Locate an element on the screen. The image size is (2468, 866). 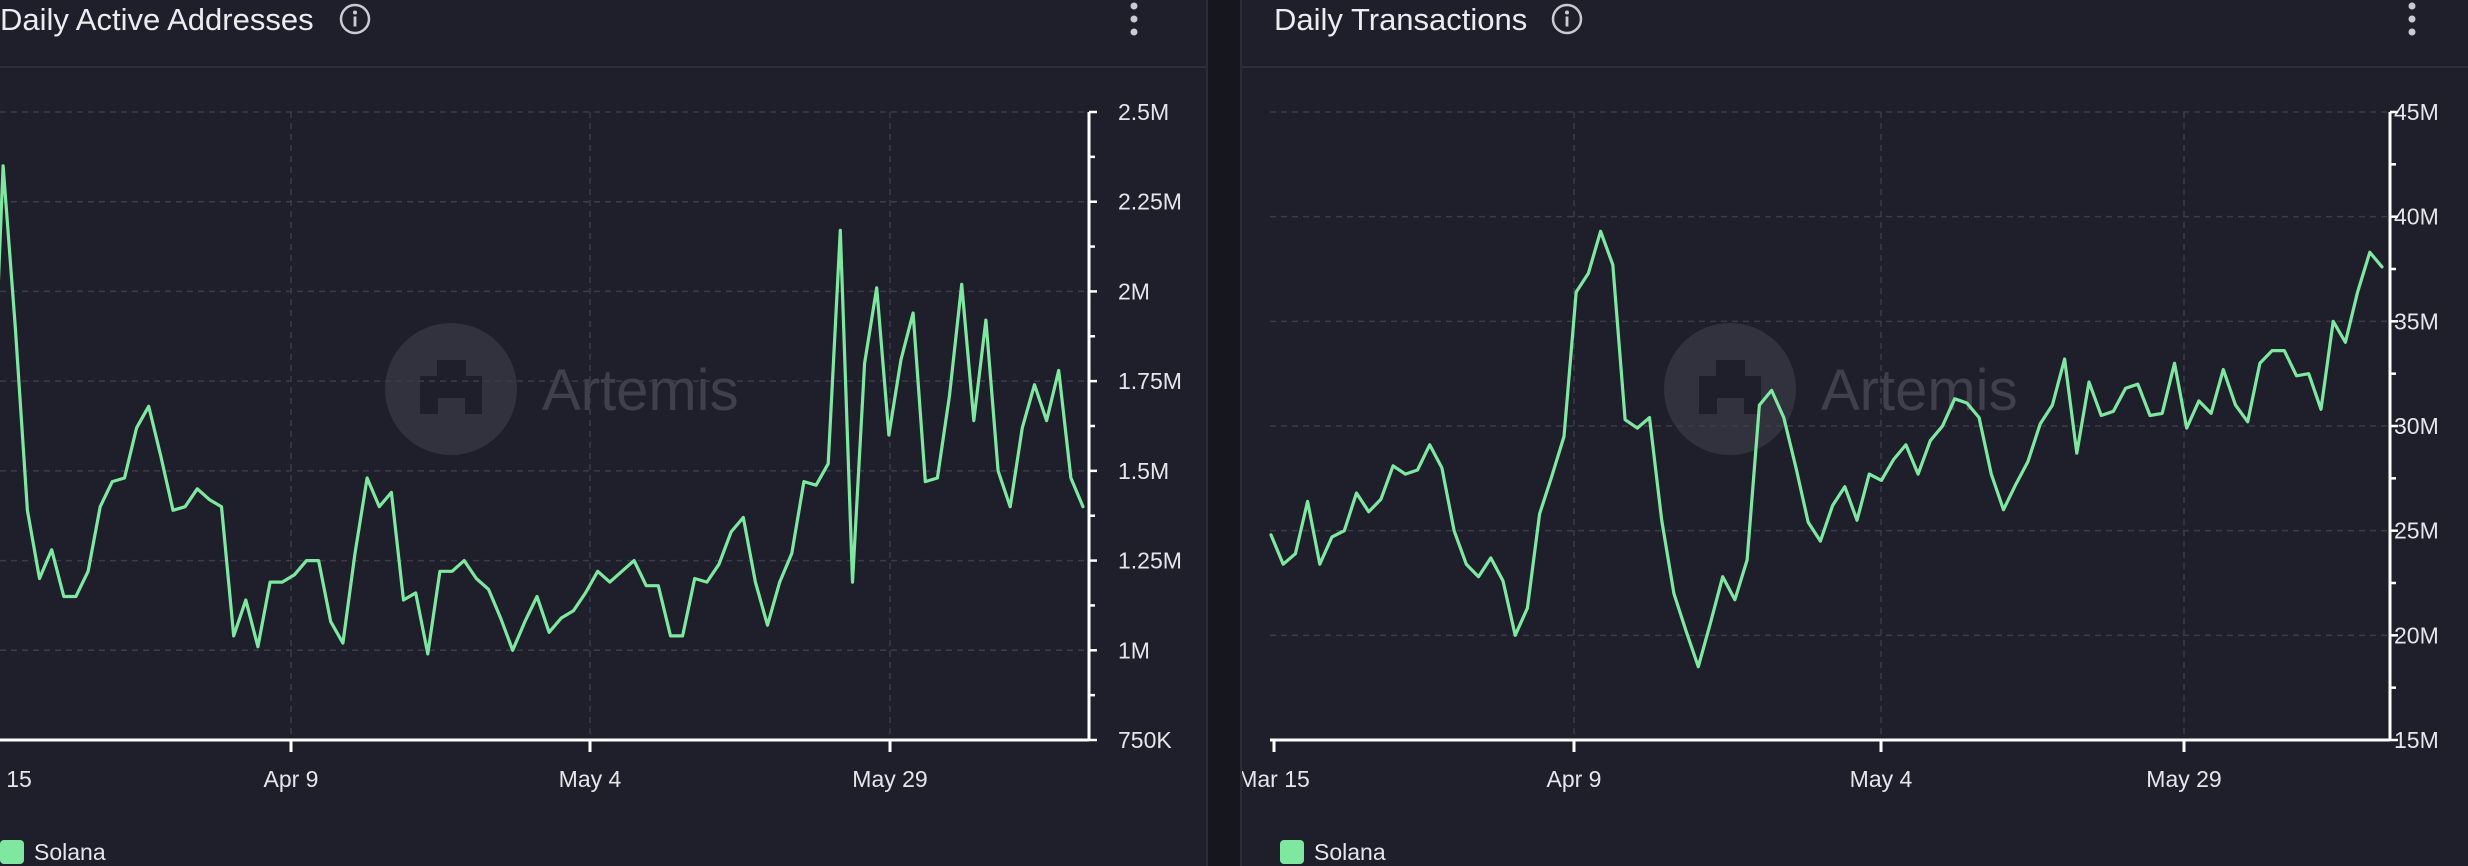
y-tick-label: 1.25M is located at coordinates (1150, 561).